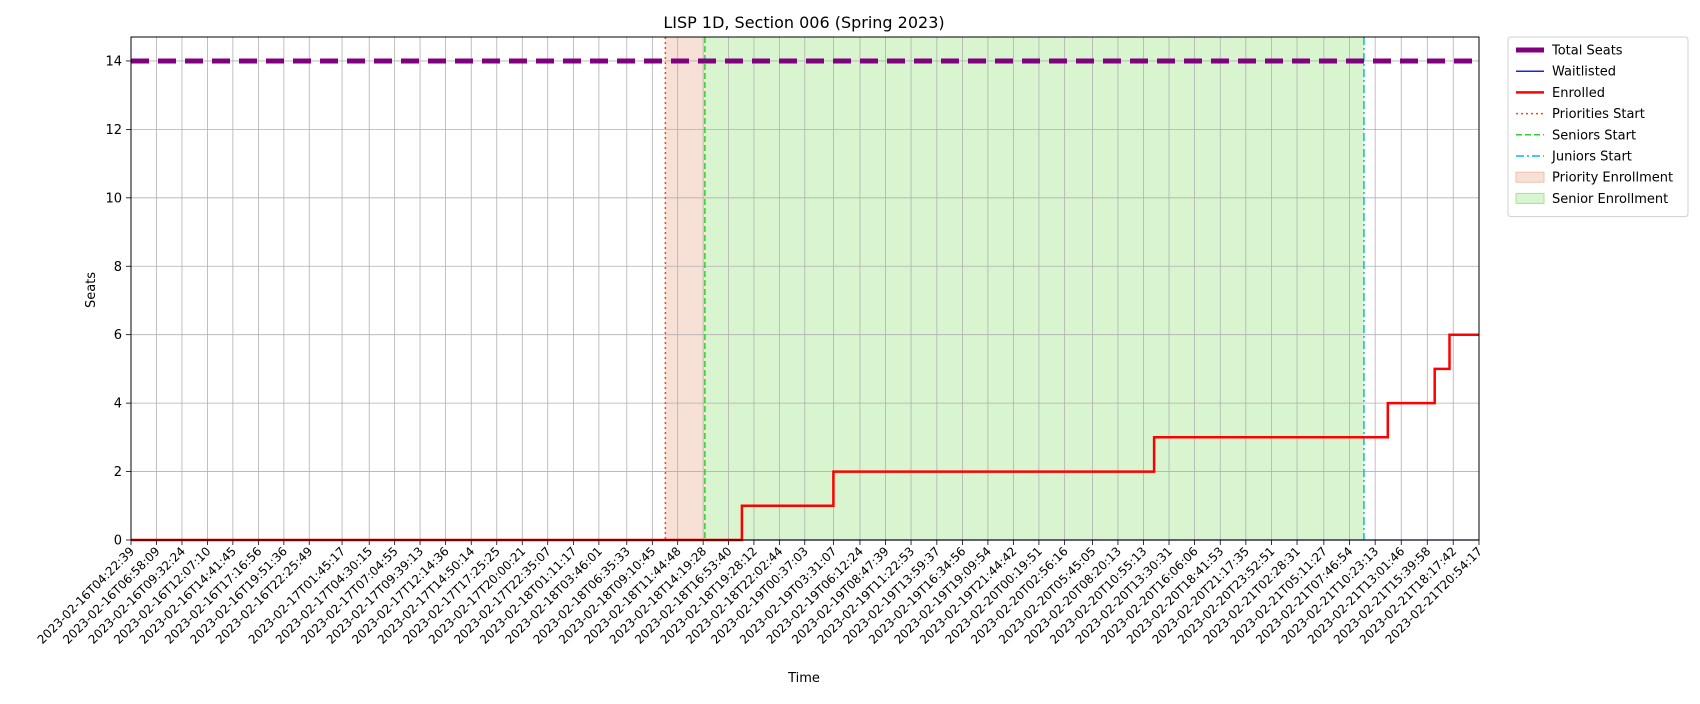 Image resolution: width=1700 pixels, height=704 pixels. Describe the element at coordinates (113, 61) in the screenshot. I see `y-tick-label: 14` at that location.